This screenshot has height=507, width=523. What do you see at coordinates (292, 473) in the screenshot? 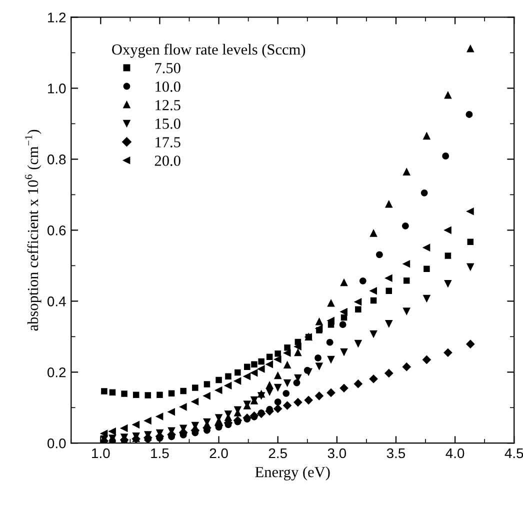
I see `x-axis-title: Energy (eV)` at bounding box center [292, 473].